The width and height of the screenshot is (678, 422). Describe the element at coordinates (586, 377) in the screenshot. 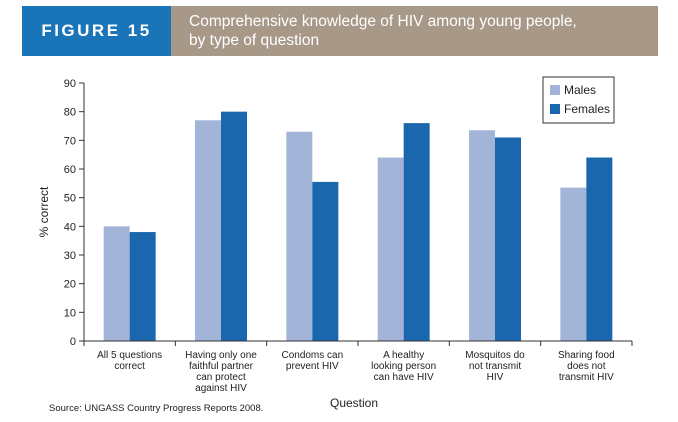

I see `x-category-label-line: transmit HIV` at that location.